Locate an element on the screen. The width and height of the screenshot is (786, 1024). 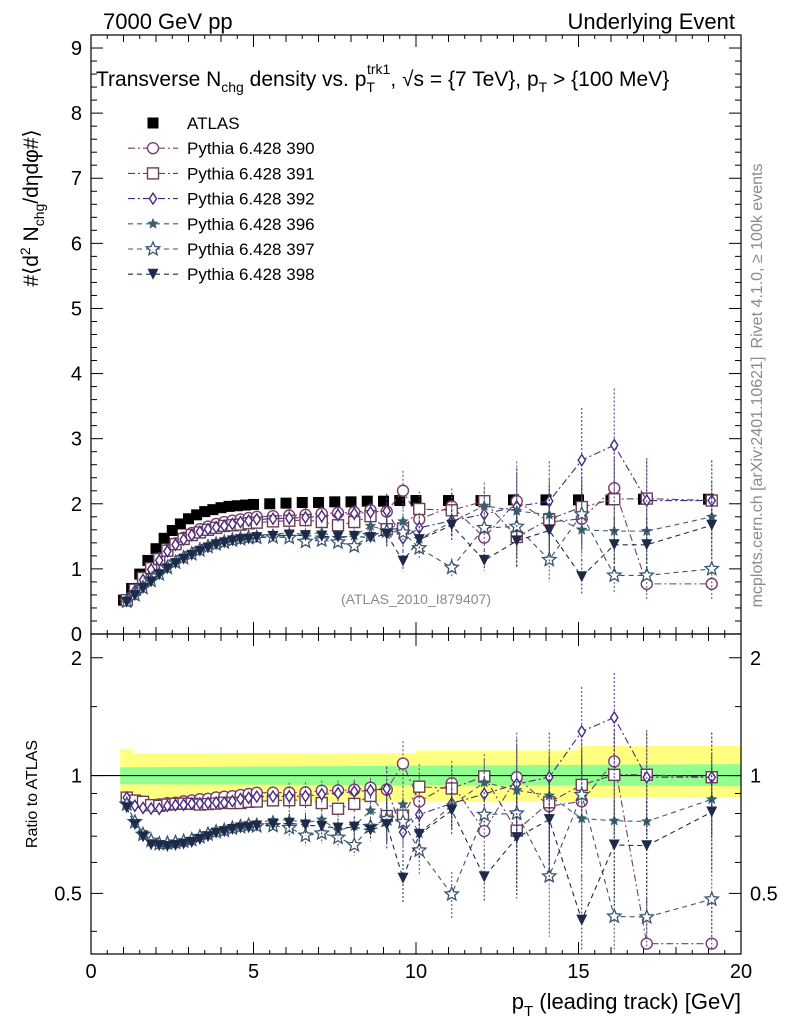
header-right: Underlying Event is located at coordinates (651, 21).